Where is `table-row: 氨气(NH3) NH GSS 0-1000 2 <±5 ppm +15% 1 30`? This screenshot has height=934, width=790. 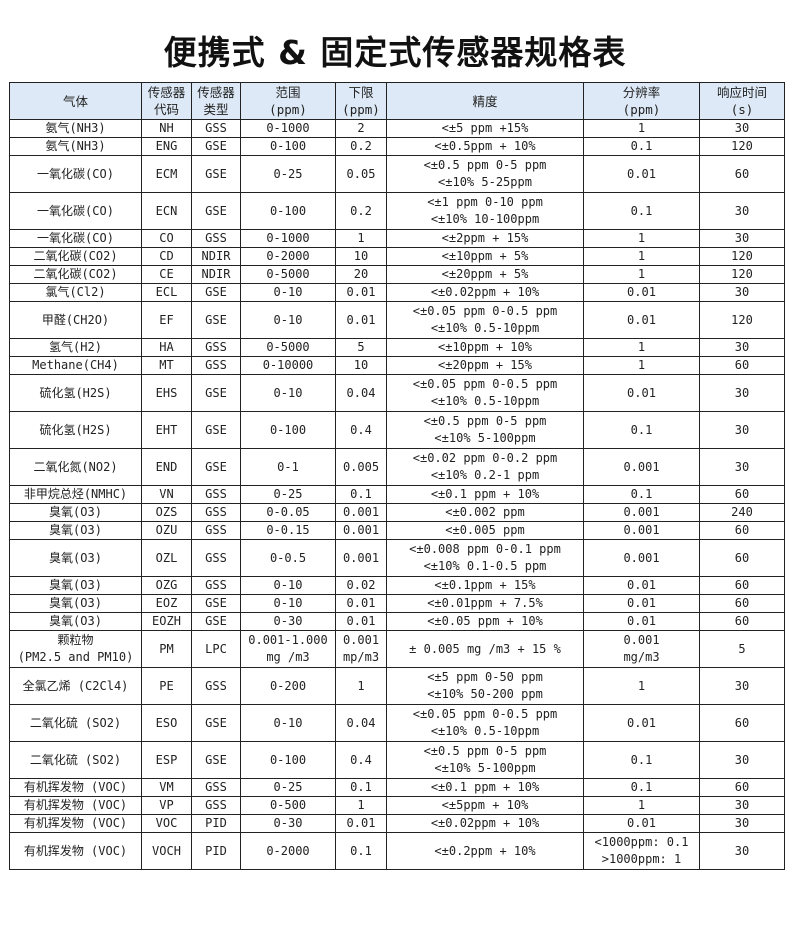 table-row: 氨气(NH3) NH GSS 0-1000 2 <±5 ppm +15% 1 30 is located at coordinates (397, 128).